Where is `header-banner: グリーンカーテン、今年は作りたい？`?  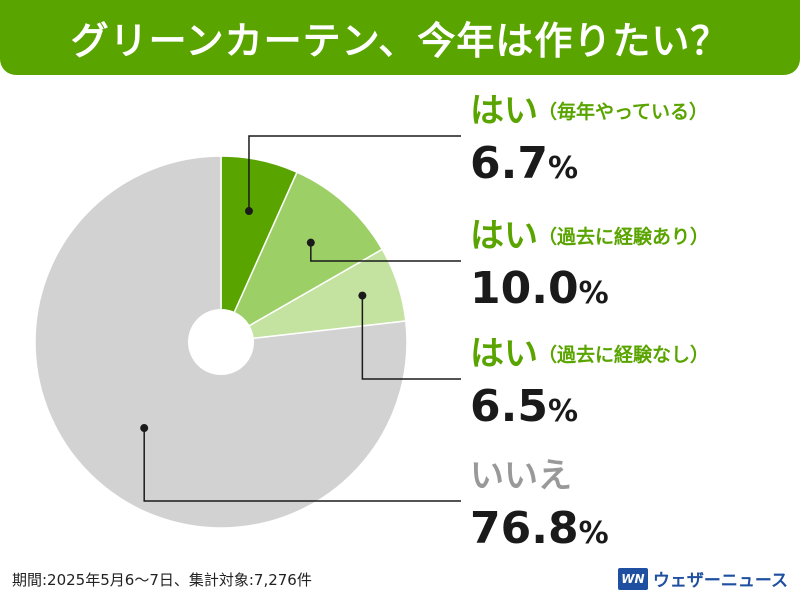
header-banner: グリーンカーテン、今年は作りたい？ is located at coordinates (400, 37).